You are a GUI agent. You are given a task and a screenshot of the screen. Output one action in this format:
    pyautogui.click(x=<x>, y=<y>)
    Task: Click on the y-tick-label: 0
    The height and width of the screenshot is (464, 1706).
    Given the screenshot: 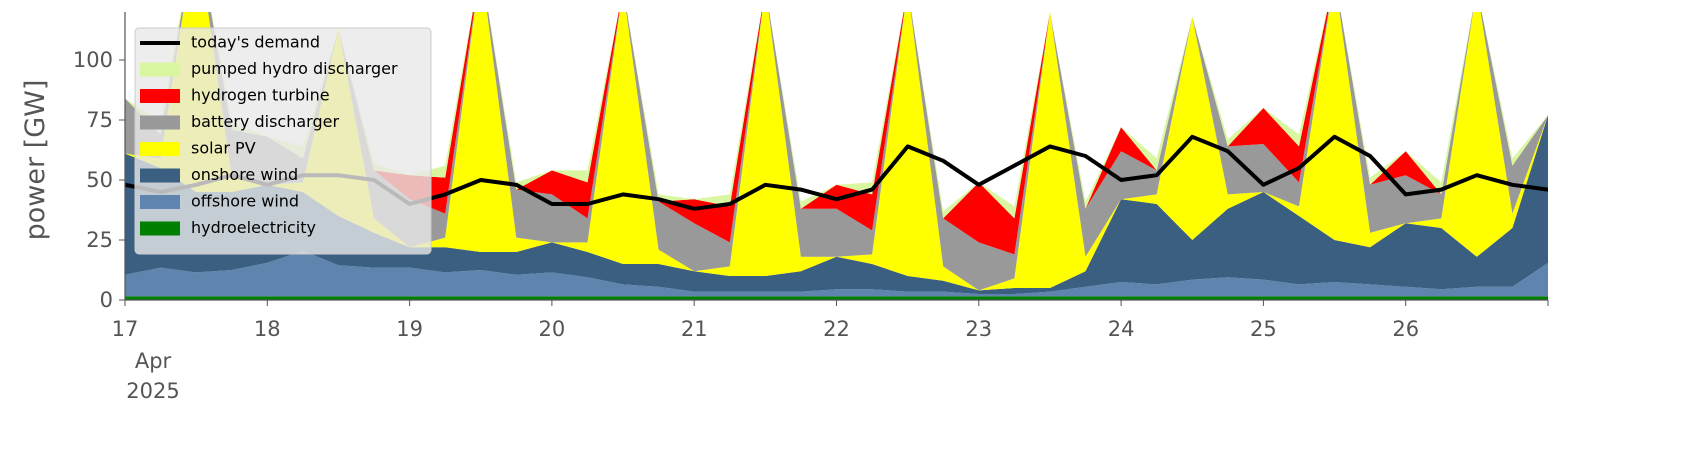 What is the action you would take?
    pyautogui.click(x=106, y=300)
    